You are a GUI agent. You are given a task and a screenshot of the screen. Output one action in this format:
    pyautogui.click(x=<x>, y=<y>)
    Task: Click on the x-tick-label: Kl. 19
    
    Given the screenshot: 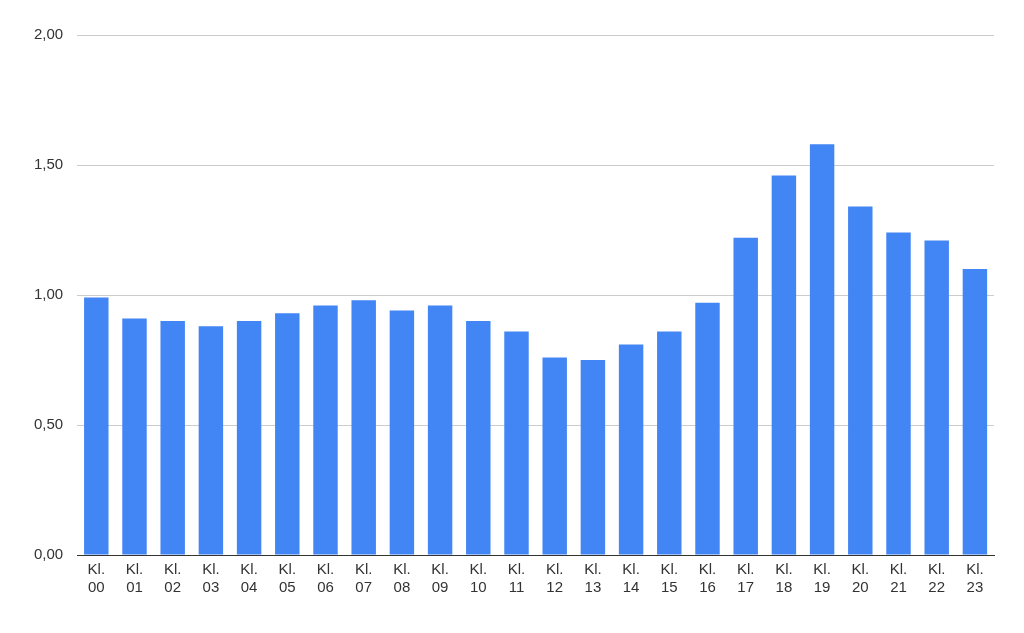 What is the action you would take?
    pyautogui.click(x=822, y=578)
    